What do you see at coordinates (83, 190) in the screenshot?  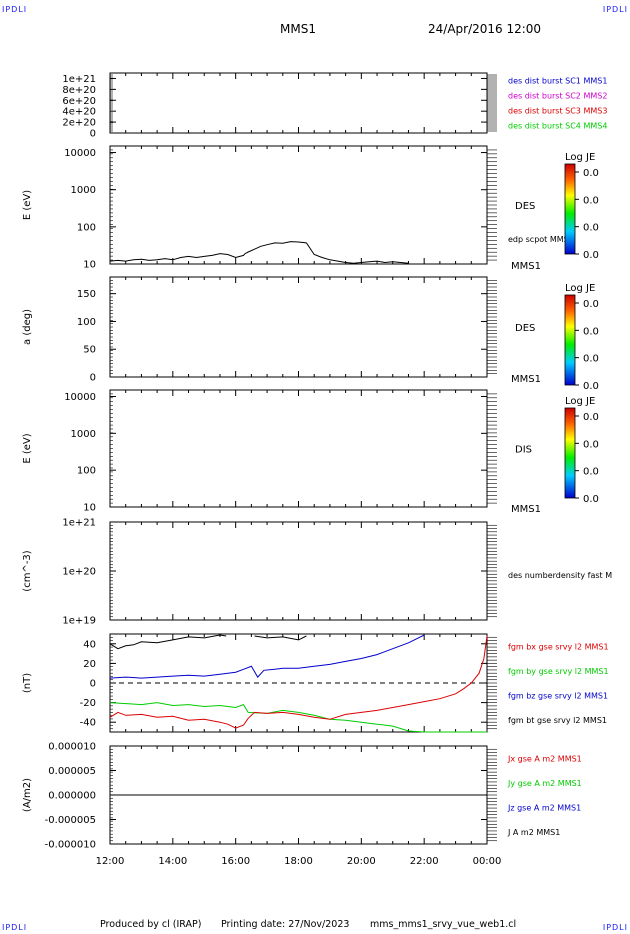 I see `y-tick-label-p2: 1000` at bounding box center [83, 190].